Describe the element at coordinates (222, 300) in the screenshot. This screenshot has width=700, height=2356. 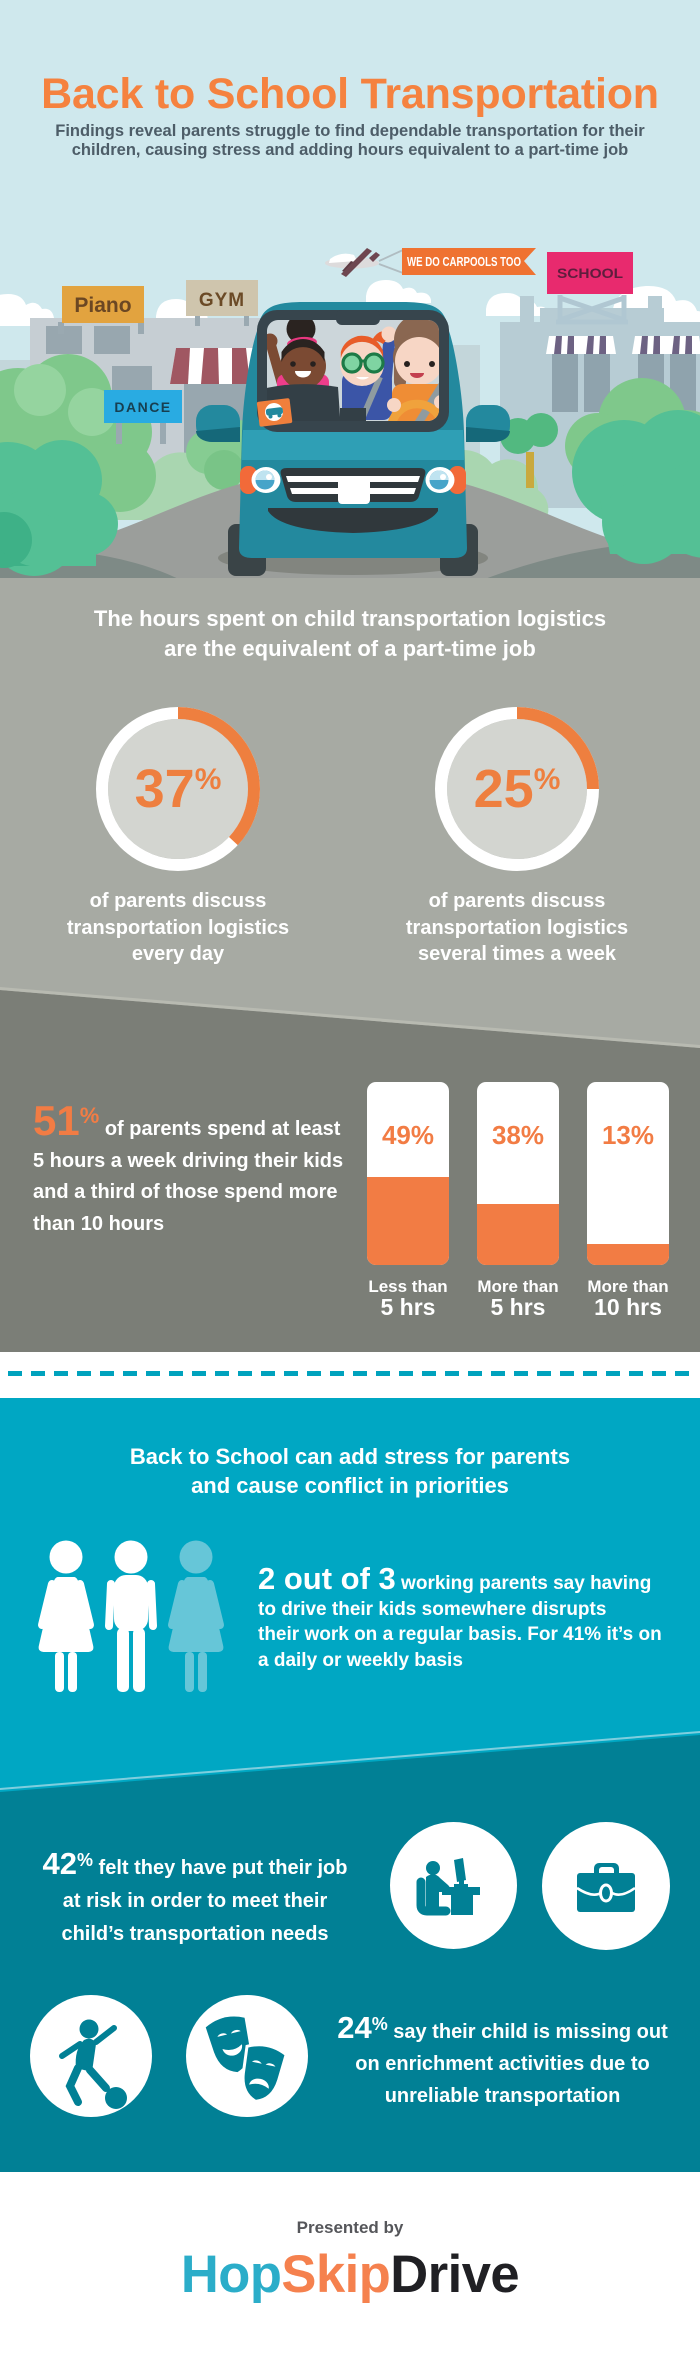
I see `svg-text: GYM` at that location.